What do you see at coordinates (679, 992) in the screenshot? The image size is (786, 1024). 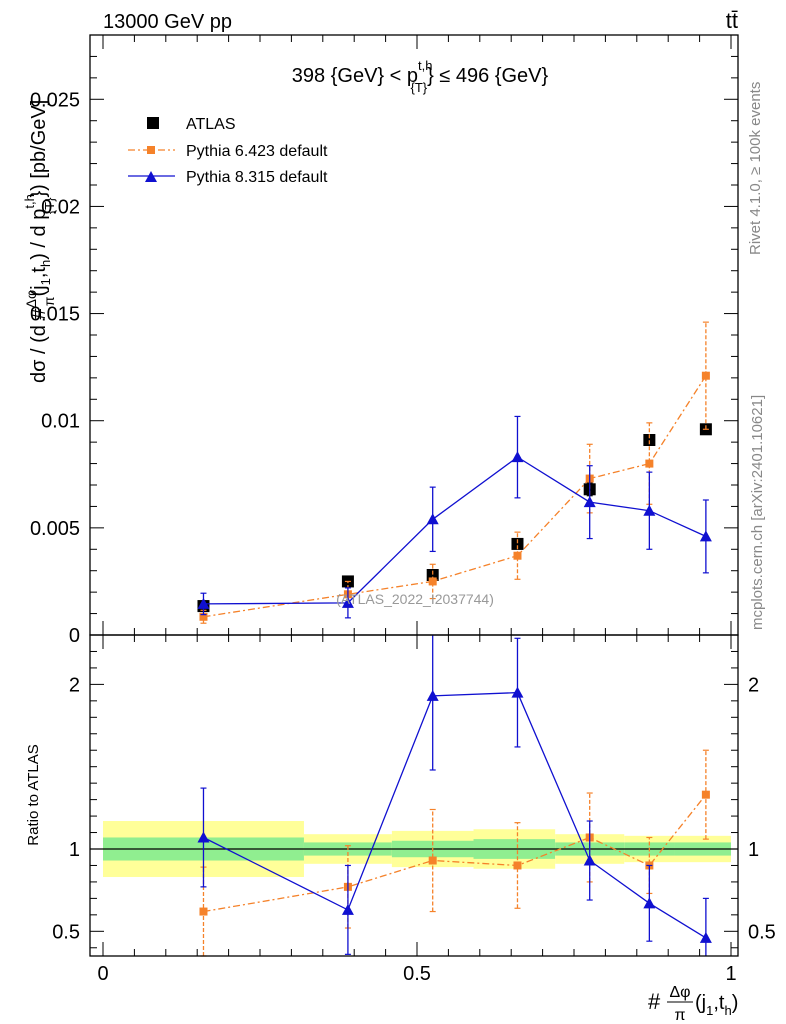 I see `svg-text: Δφ` at bounding box center [679, 992].